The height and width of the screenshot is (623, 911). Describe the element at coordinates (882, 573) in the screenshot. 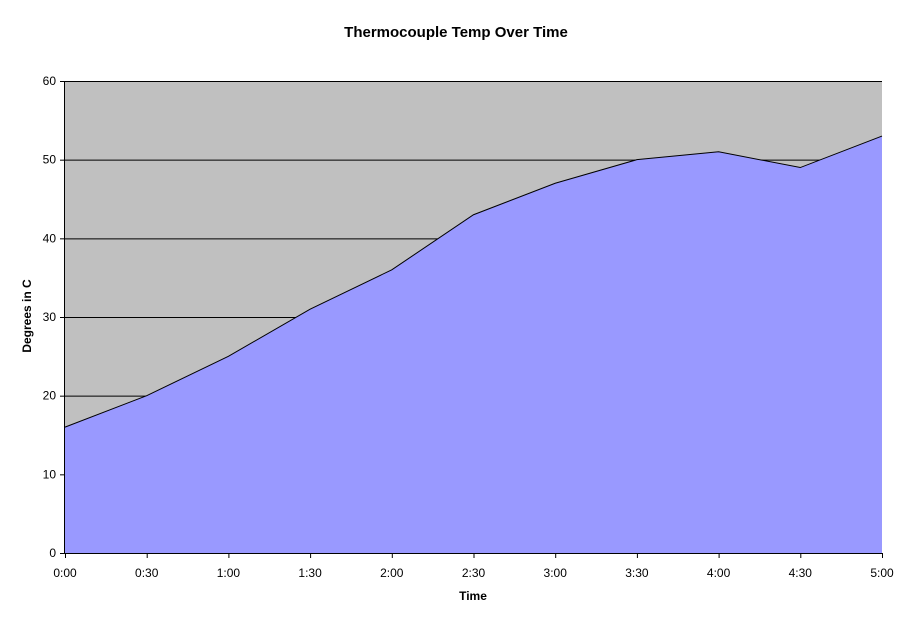

I see `x-tick-label-5:00: 5:00` at that location.